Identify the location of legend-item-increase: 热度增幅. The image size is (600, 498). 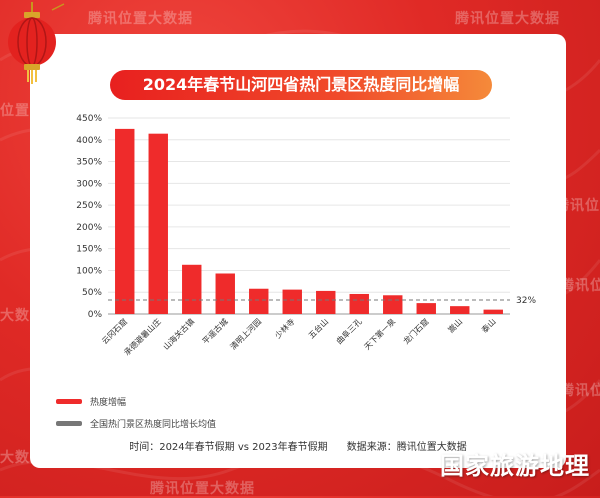
(91, 401).